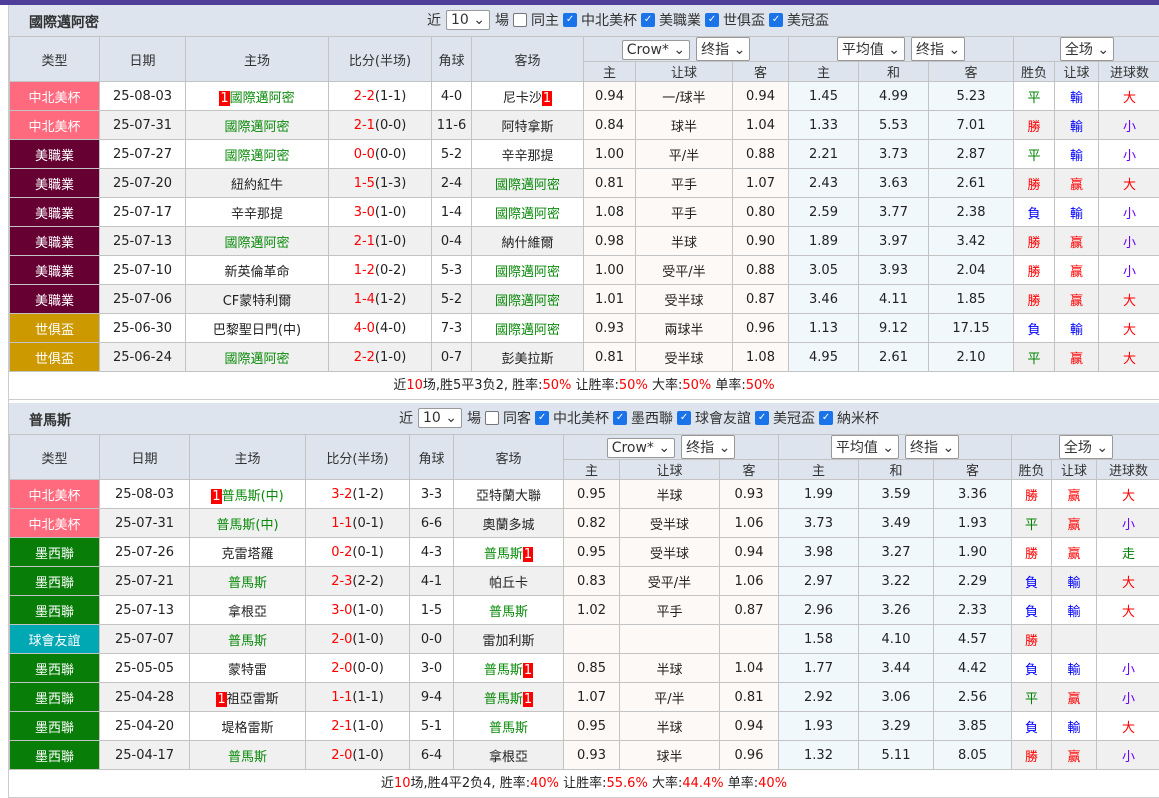  I want to click on home-team-name: 新英倫革命, so click(256, 272).